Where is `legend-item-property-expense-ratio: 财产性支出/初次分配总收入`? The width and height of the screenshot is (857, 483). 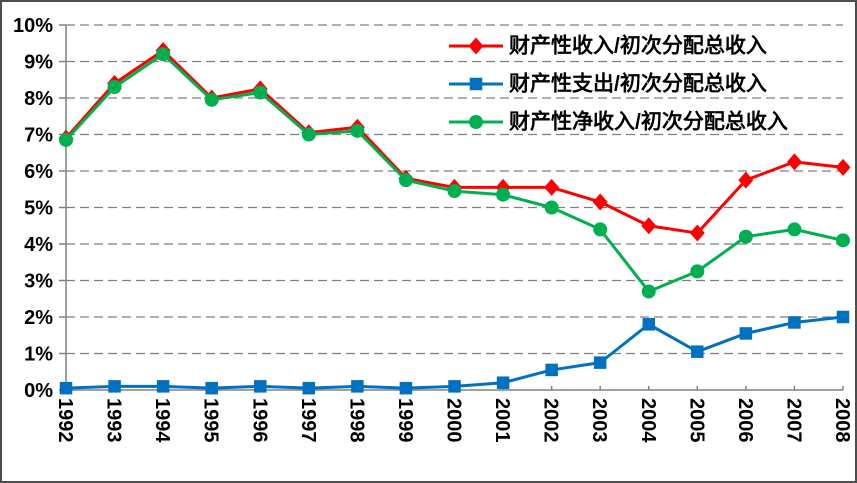 legend-item-property-expense-ratio: 财产性支出/初次分配总收入 is located at coordinates (608, 84).